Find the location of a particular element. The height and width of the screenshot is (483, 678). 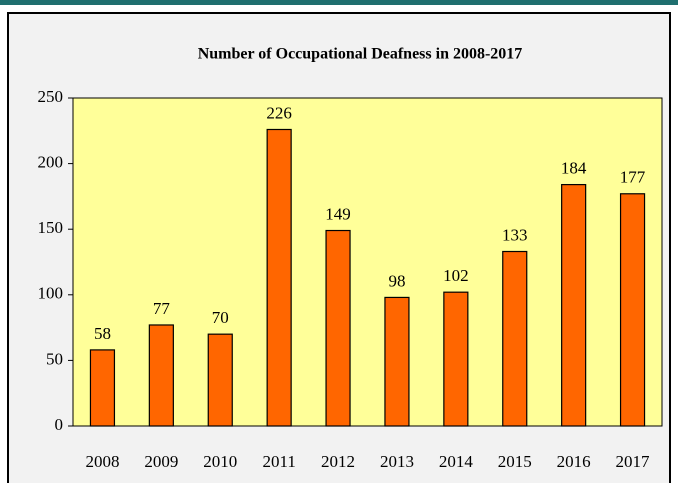

value-label: 184 is located at coordinates (574, 167).